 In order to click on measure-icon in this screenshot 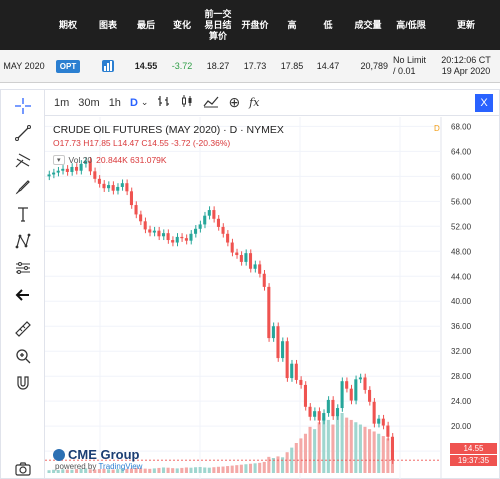, I will do `click(23, 268)`.